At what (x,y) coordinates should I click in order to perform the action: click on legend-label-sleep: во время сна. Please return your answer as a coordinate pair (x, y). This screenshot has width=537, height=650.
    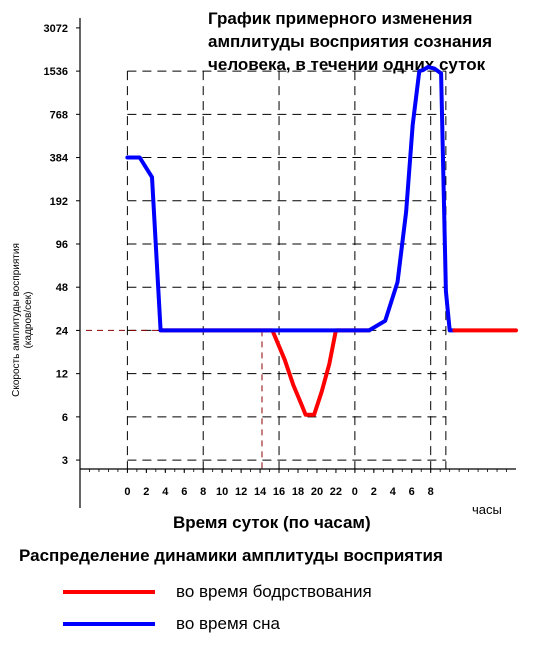
    Looking at the image, I should click on (228, 623).